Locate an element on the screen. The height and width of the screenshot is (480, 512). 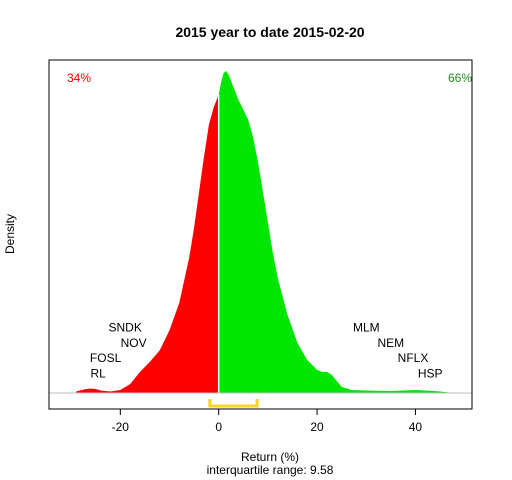
worst-ticker-label: SNDK is located at coordinates (125, 327).